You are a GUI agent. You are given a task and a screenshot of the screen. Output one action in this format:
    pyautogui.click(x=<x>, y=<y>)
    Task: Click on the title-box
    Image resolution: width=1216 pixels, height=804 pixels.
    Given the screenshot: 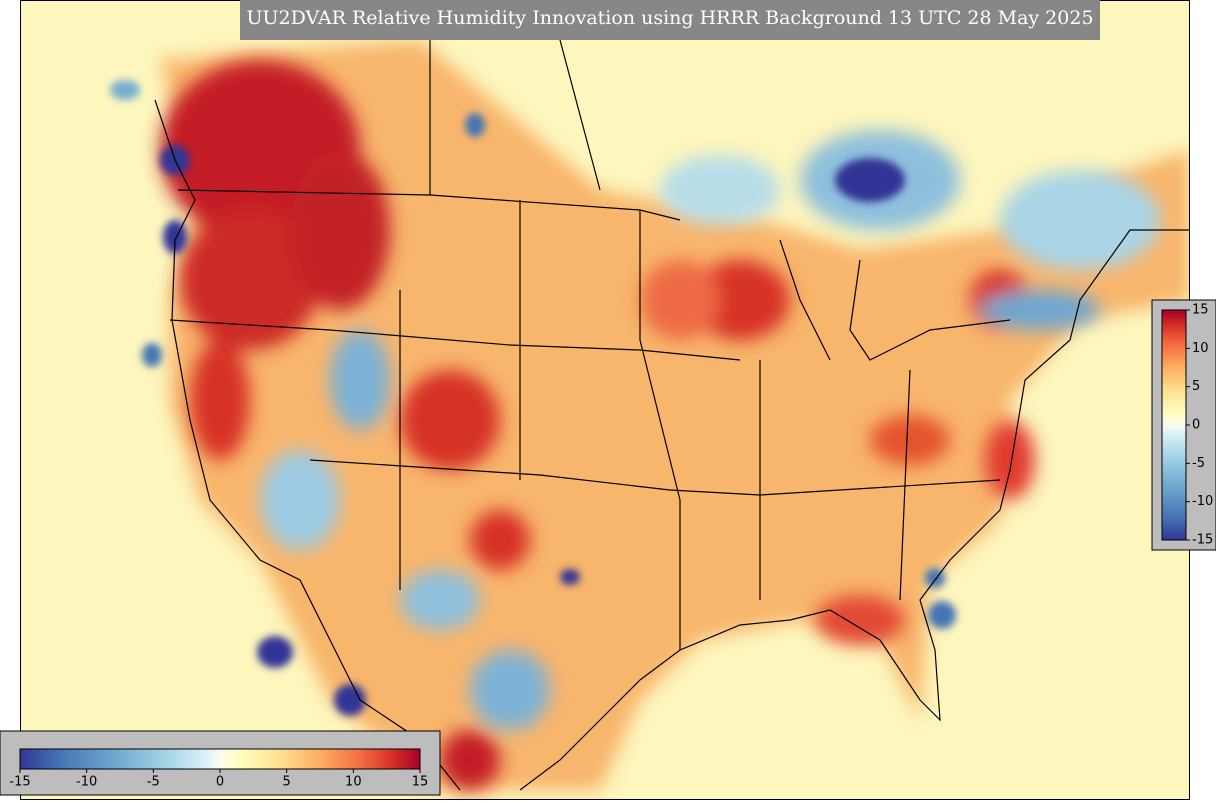 What is the action you would take?
    pyautogui.click(x=670, y=20)
    